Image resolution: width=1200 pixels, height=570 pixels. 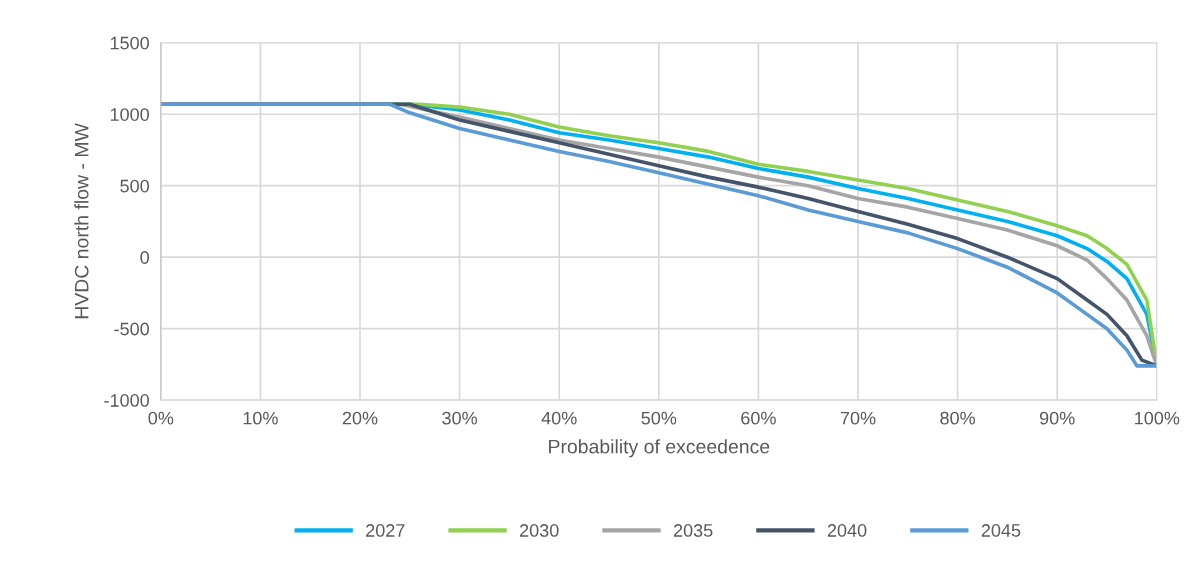 I want to click on legend-label: 2027, so click(x=385, y=530).